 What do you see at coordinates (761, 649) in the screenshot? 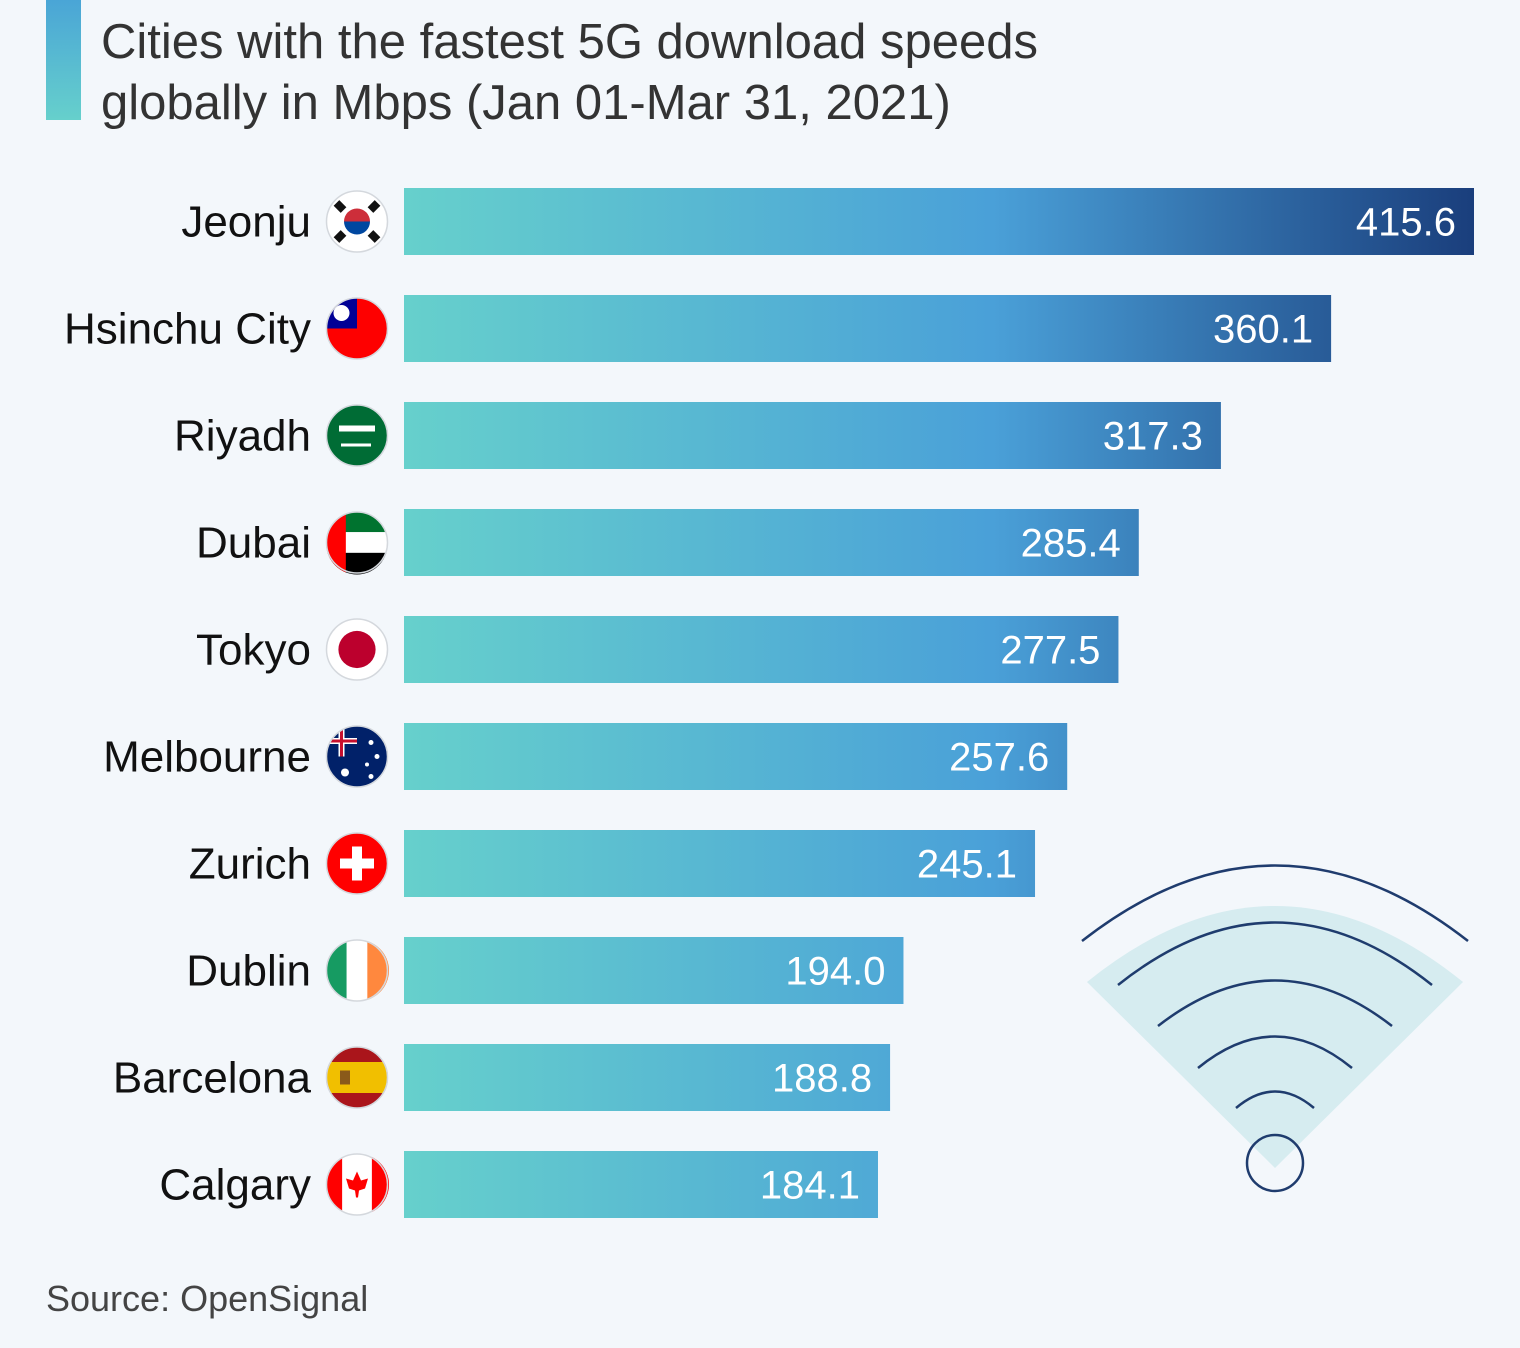
I see `bar-tokyo` at bounding box center [761, 649].